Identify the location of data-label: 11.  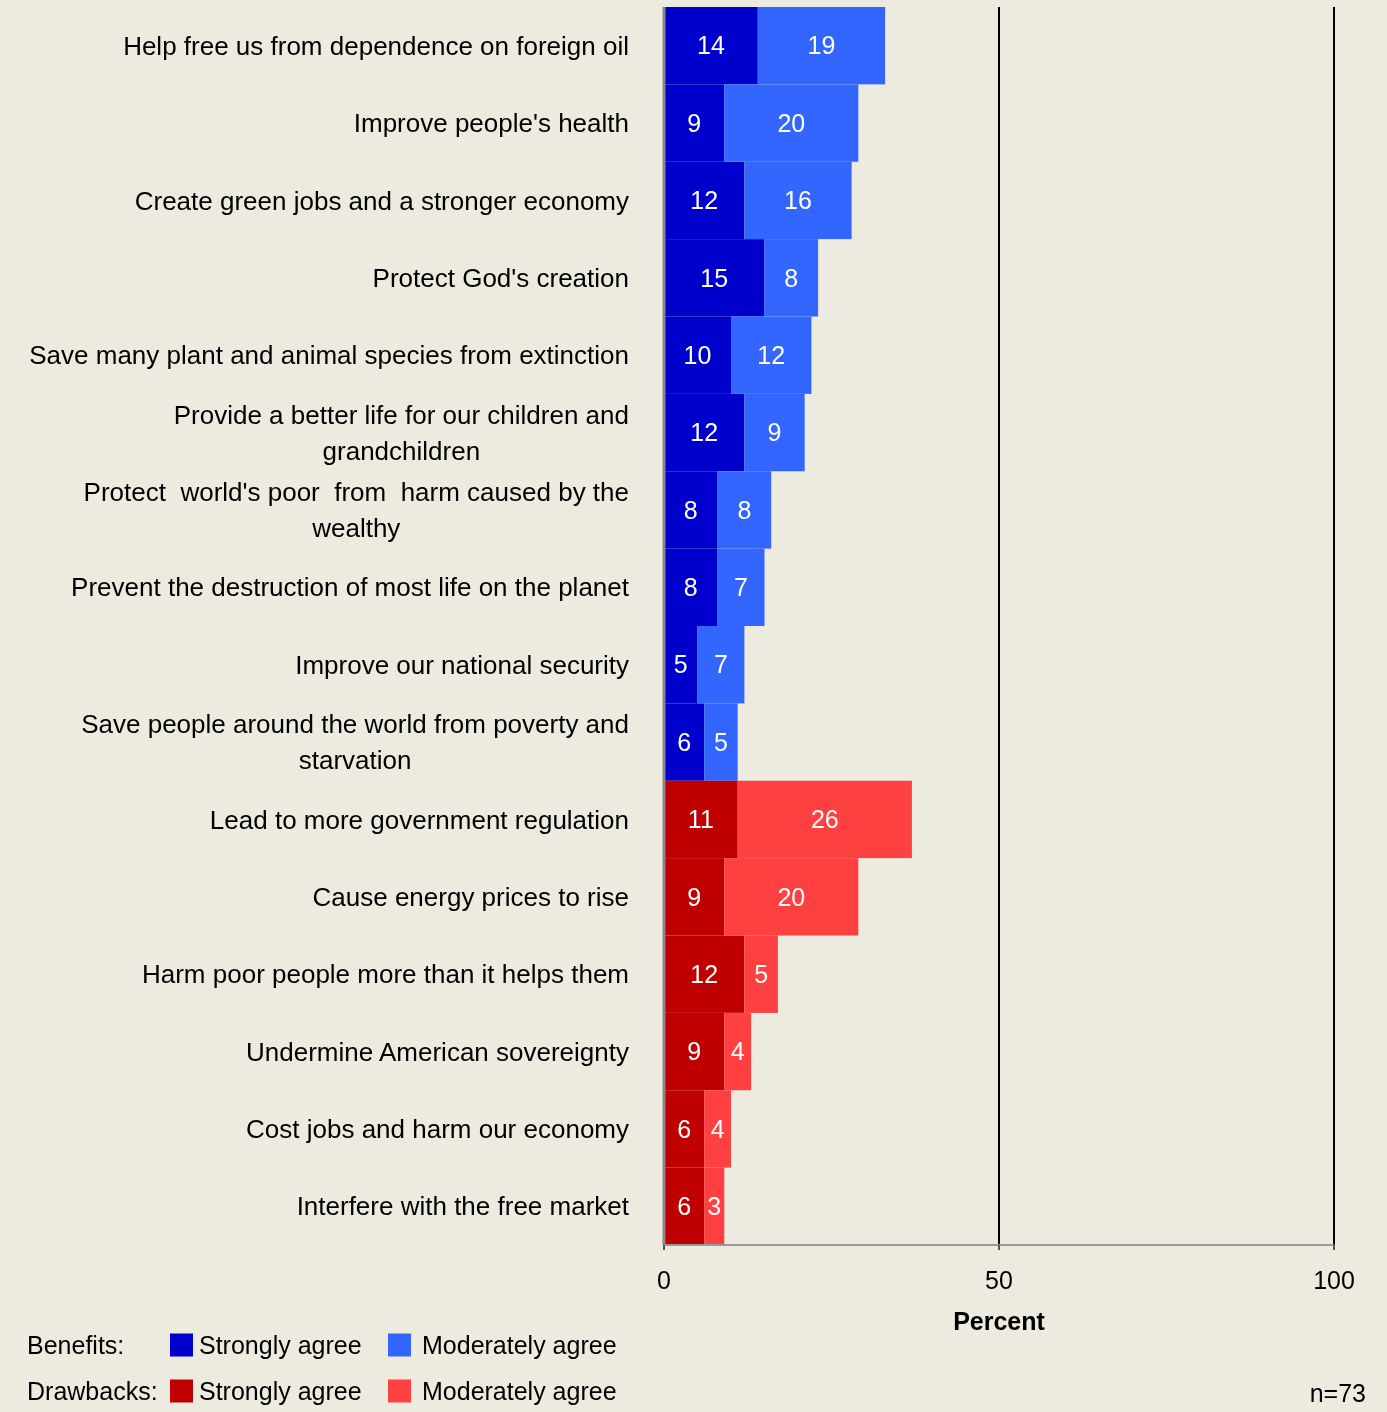
(700, 819).